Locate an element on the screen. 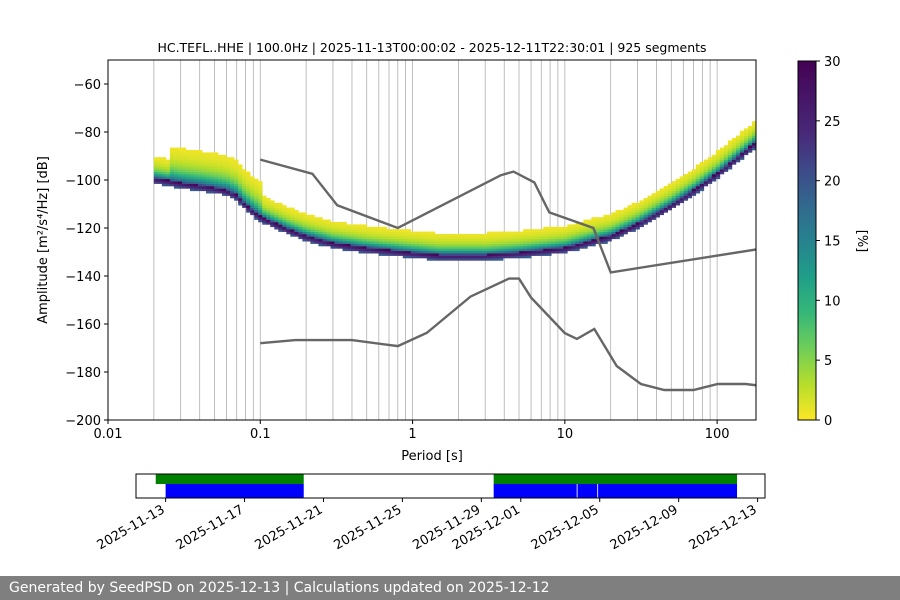 This screenshot has height=600, width=900. availability-segments is located at coordinates (446, 486).